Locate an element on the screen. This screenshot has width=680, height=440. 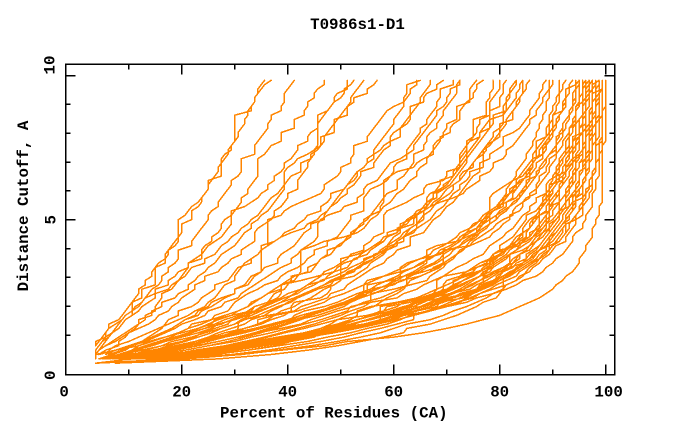
svg-text: Distance Cutoff, A is located at coordinates (24, 205).